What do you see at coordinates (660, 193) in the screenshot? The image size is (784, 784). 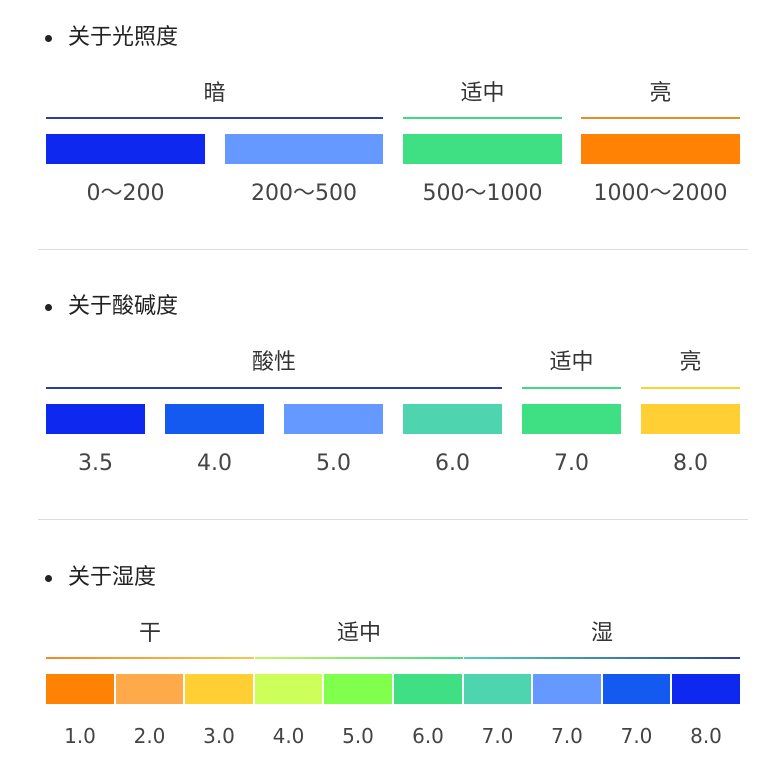 I see `range-label: 1000～2000` at bounding box center [660, 193].